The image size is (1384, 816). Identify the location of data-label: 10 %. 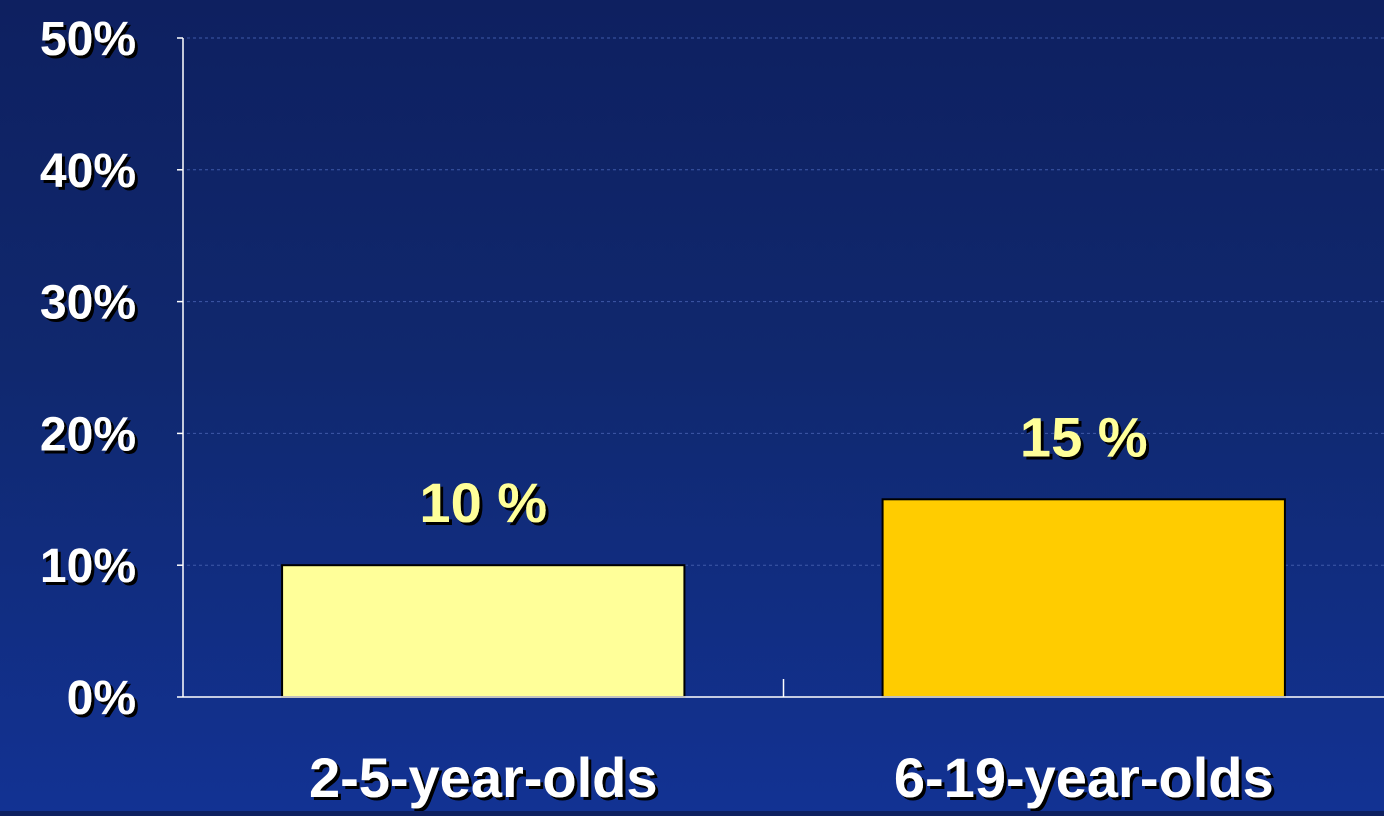
(483, 502).